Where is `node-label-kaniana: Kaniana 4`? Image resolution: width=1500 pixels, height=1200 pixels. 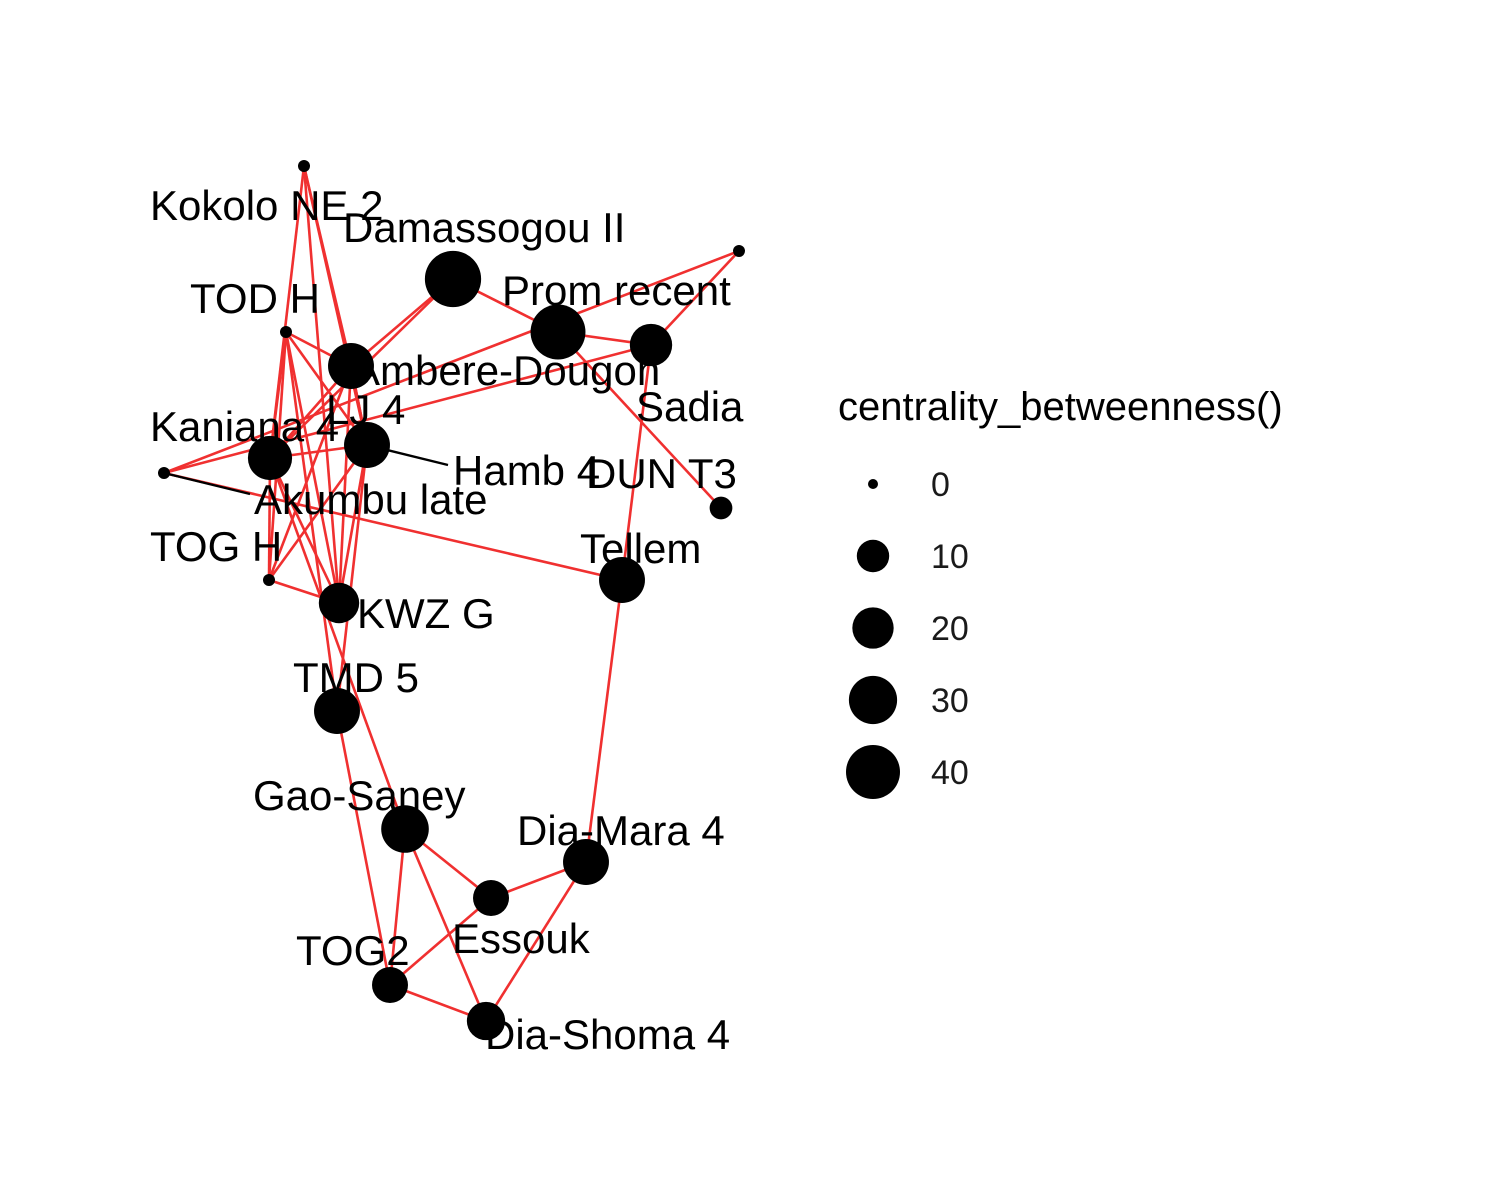
node-label-kaniana: Kaniana 4 is located at coordinates (244, 426).